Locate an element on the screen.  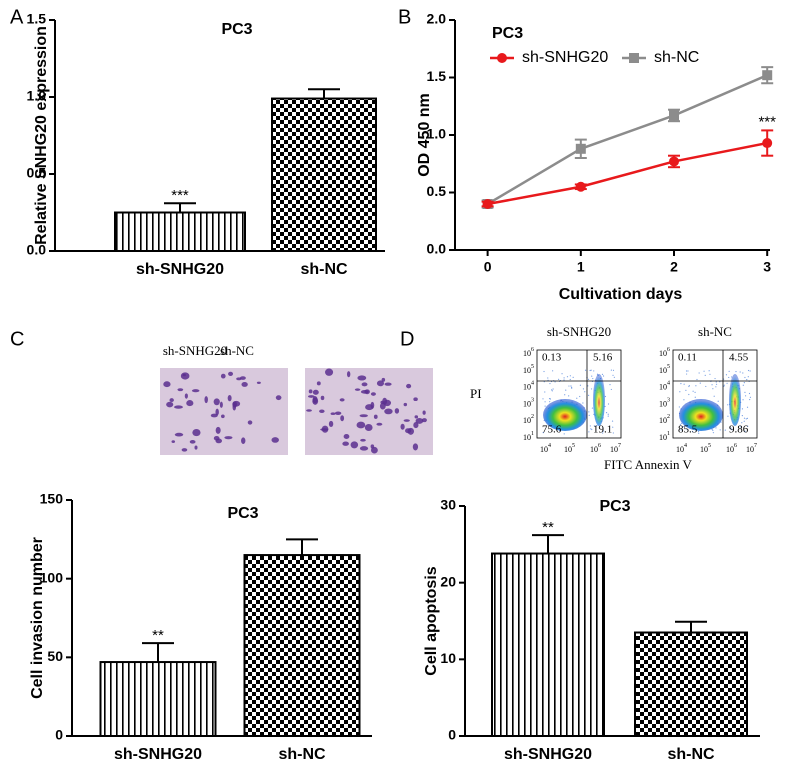
y-axis-label: OD 450 nm is located at coordinates (424, 135).